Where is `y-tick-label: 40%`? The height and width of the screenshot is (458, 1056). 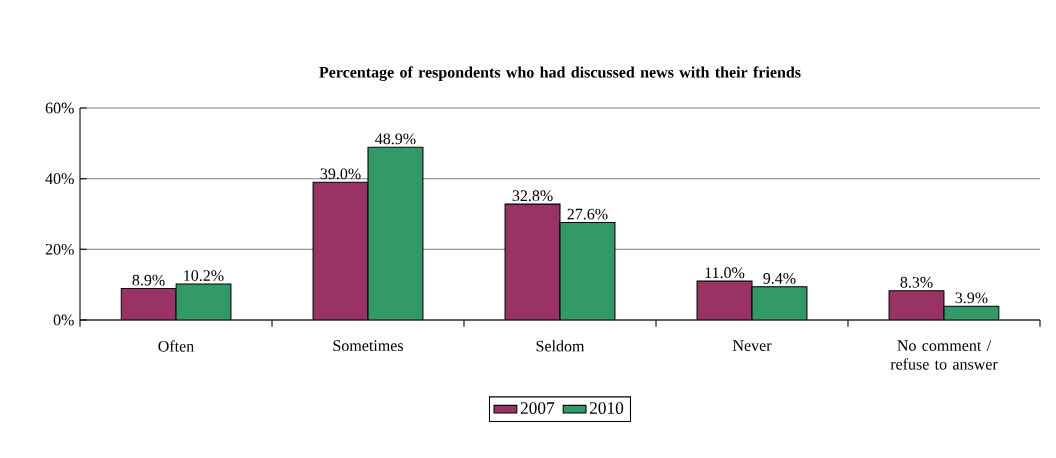 y-tick-label: 40% is located at coordinates (59, 179).